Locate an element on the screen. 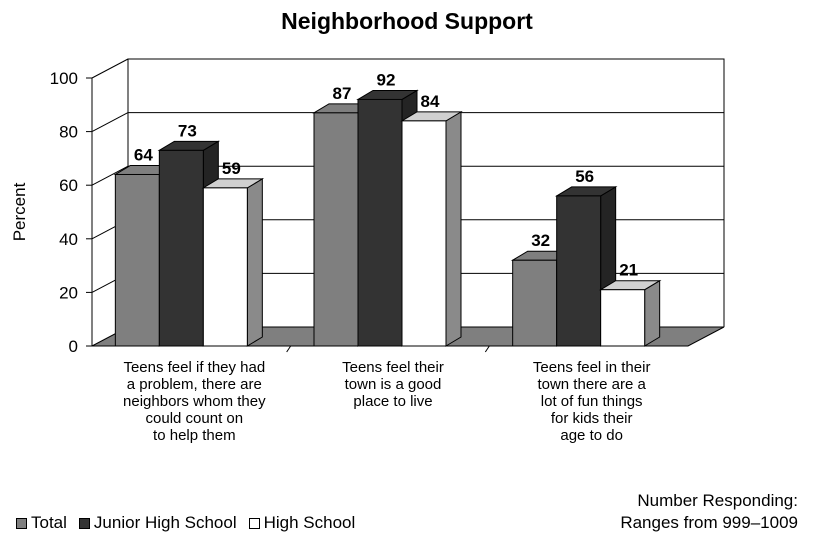 This screenshot has width=814, height=540. respondent-note-line-1: Number Responding: is located at coordinates (717, 500).